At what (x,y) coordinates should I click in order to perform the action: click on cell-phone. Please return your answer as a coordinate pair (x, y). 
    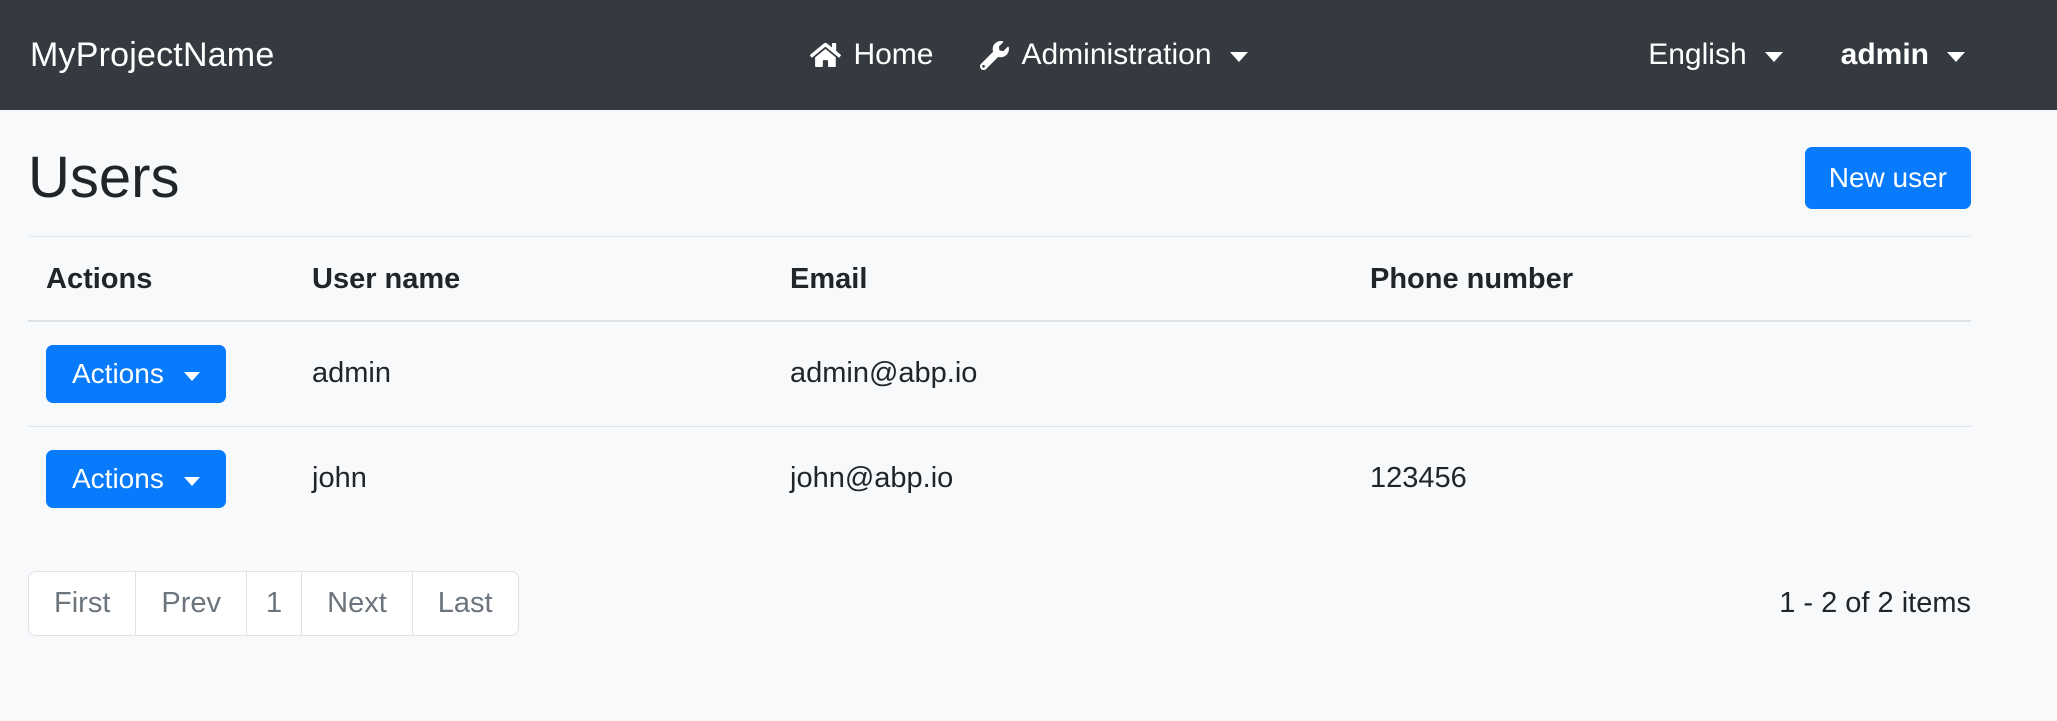
    Looking at the image, I should click on (1661, 374).